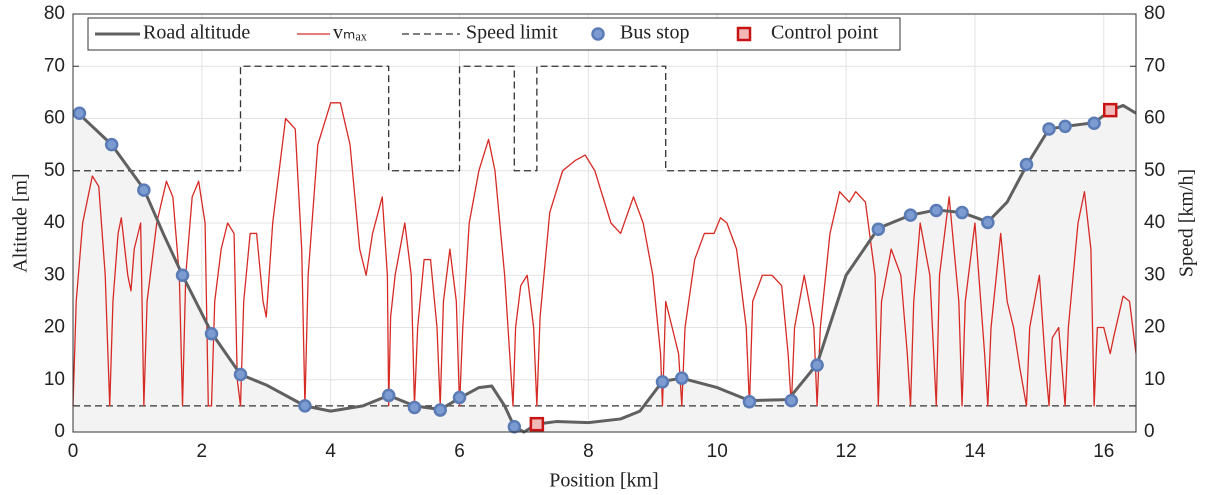 This screenshot has height=495, width=1208. What do you see at coordinates (54, 170) in the screenshot?
I see `y-tick-label: 50` at bounding box center [54, 170].